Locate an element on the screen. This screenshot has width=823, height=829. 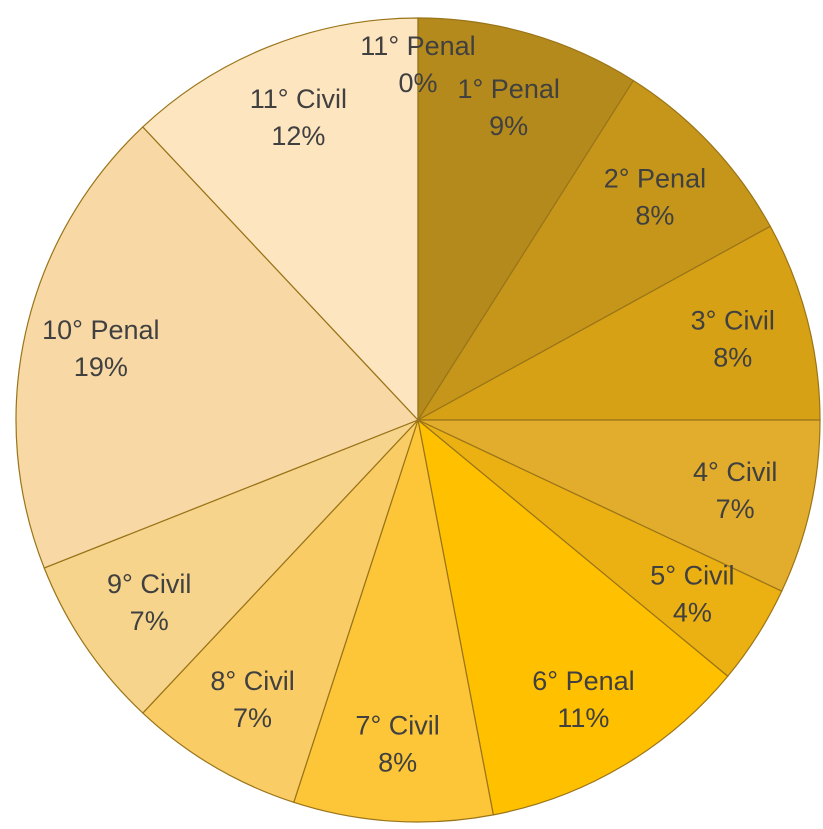
slice-value-label: 9% is located at coordinates (508, 126).